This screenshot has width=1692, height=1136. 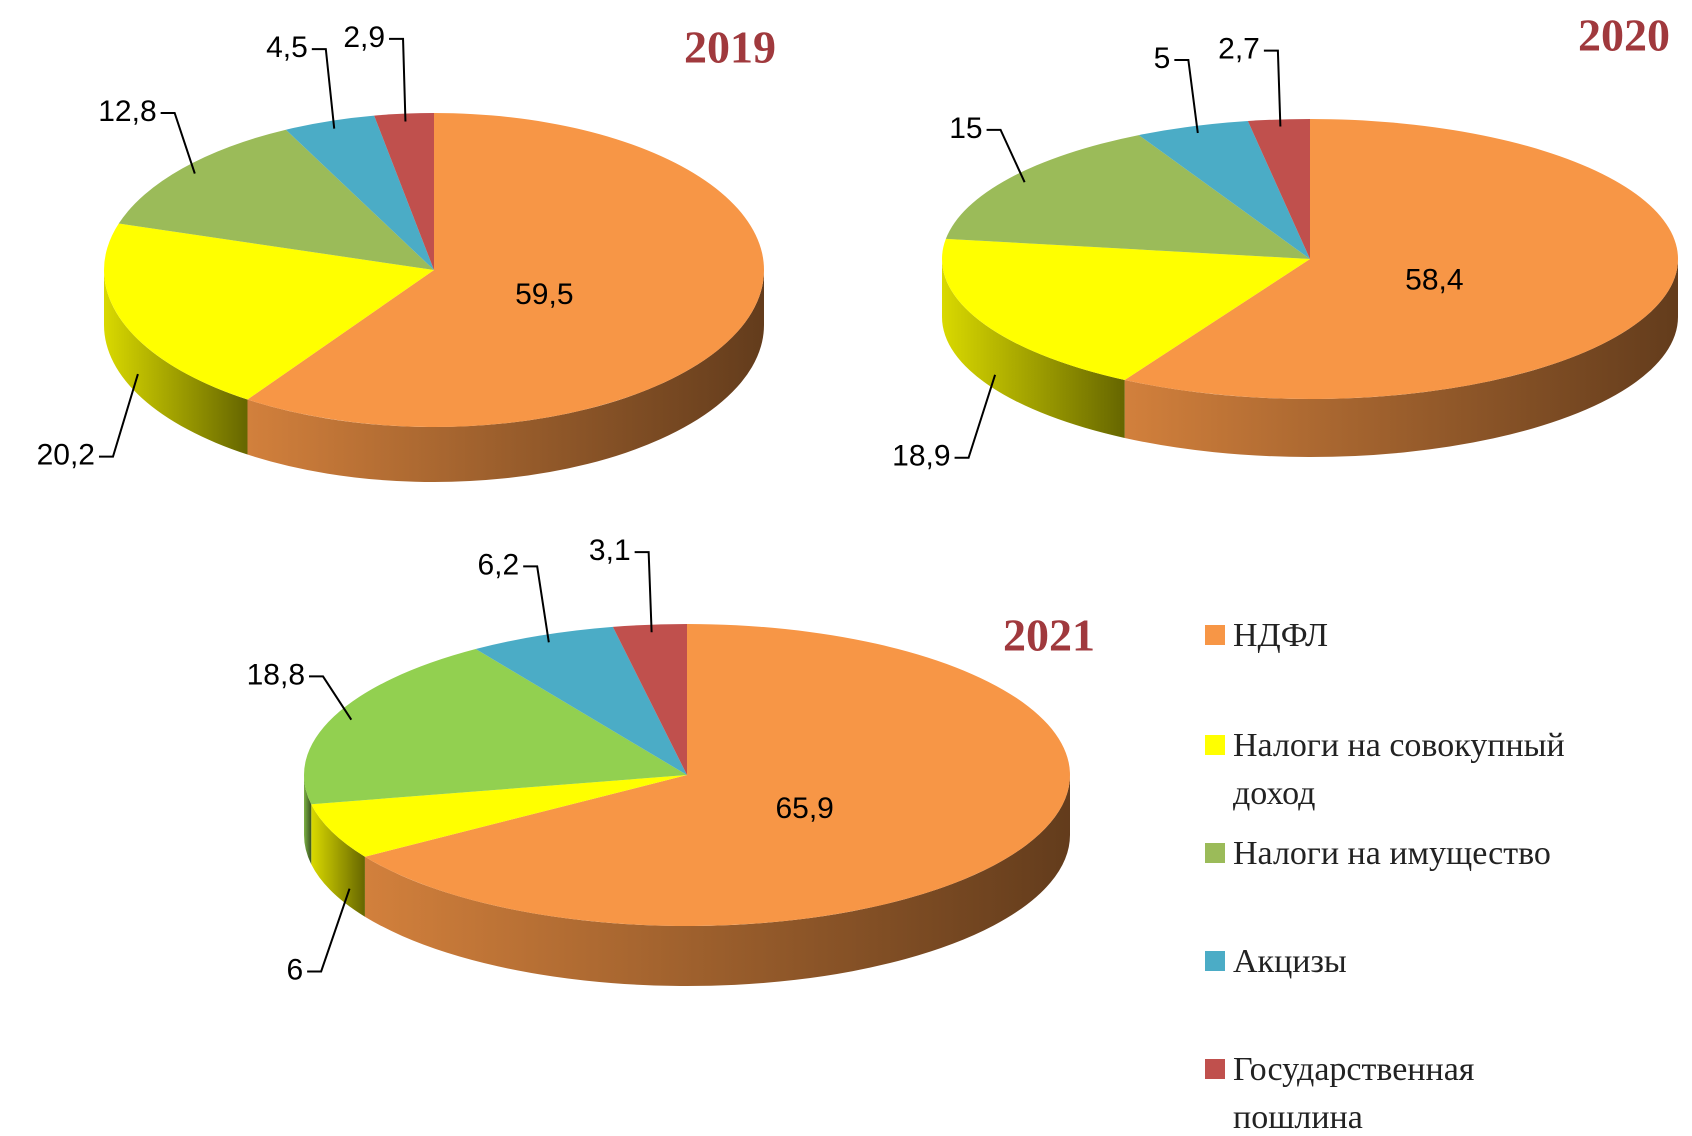 What do you see at coordinates (730, 47) in the screenshot?
I see `chart-title: 2019` at bounding box center [730, 47].